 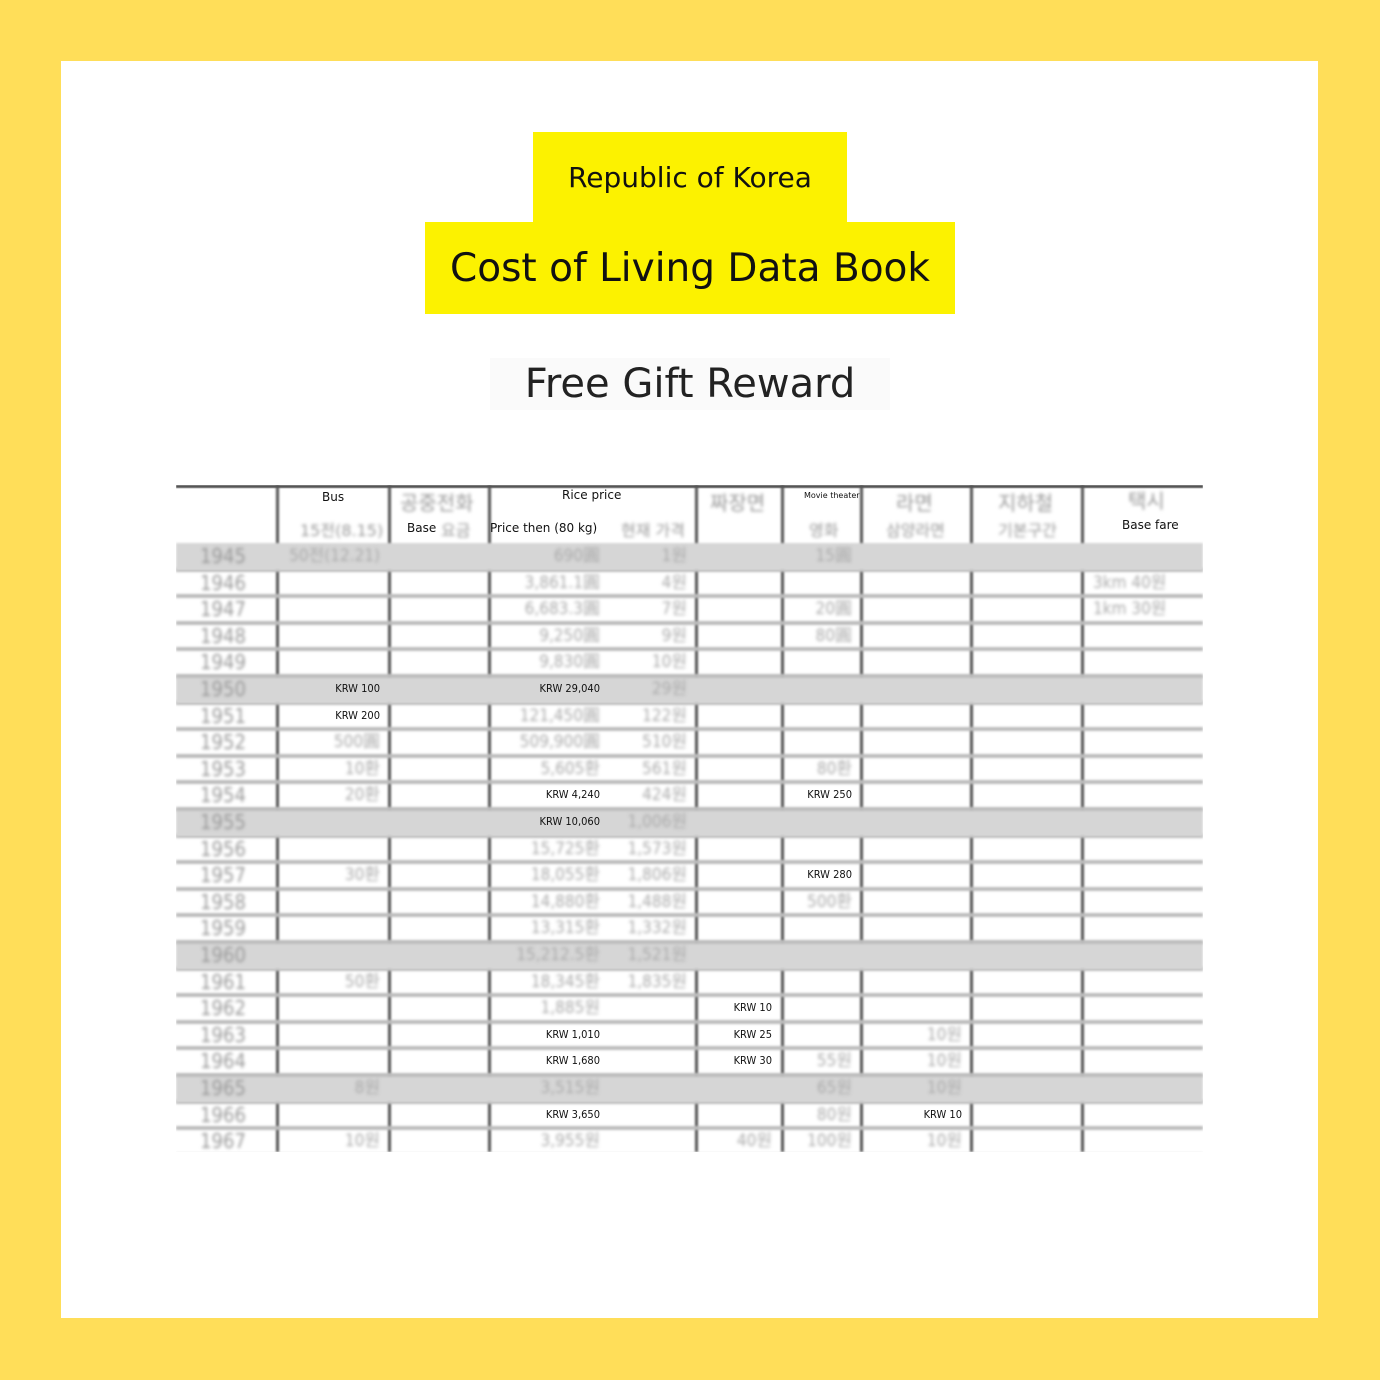 I want to click on cell-jajang: KRW 25, so click(x=752, y=1034).